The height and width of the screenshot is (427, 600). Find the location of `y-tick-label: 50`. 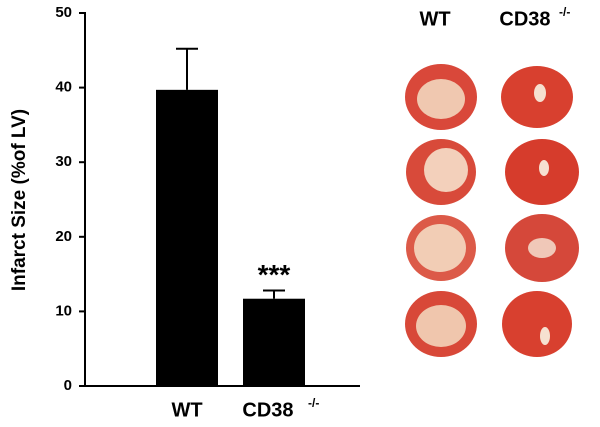

y-tick-label: 50 is located at coordinates (63, 12).